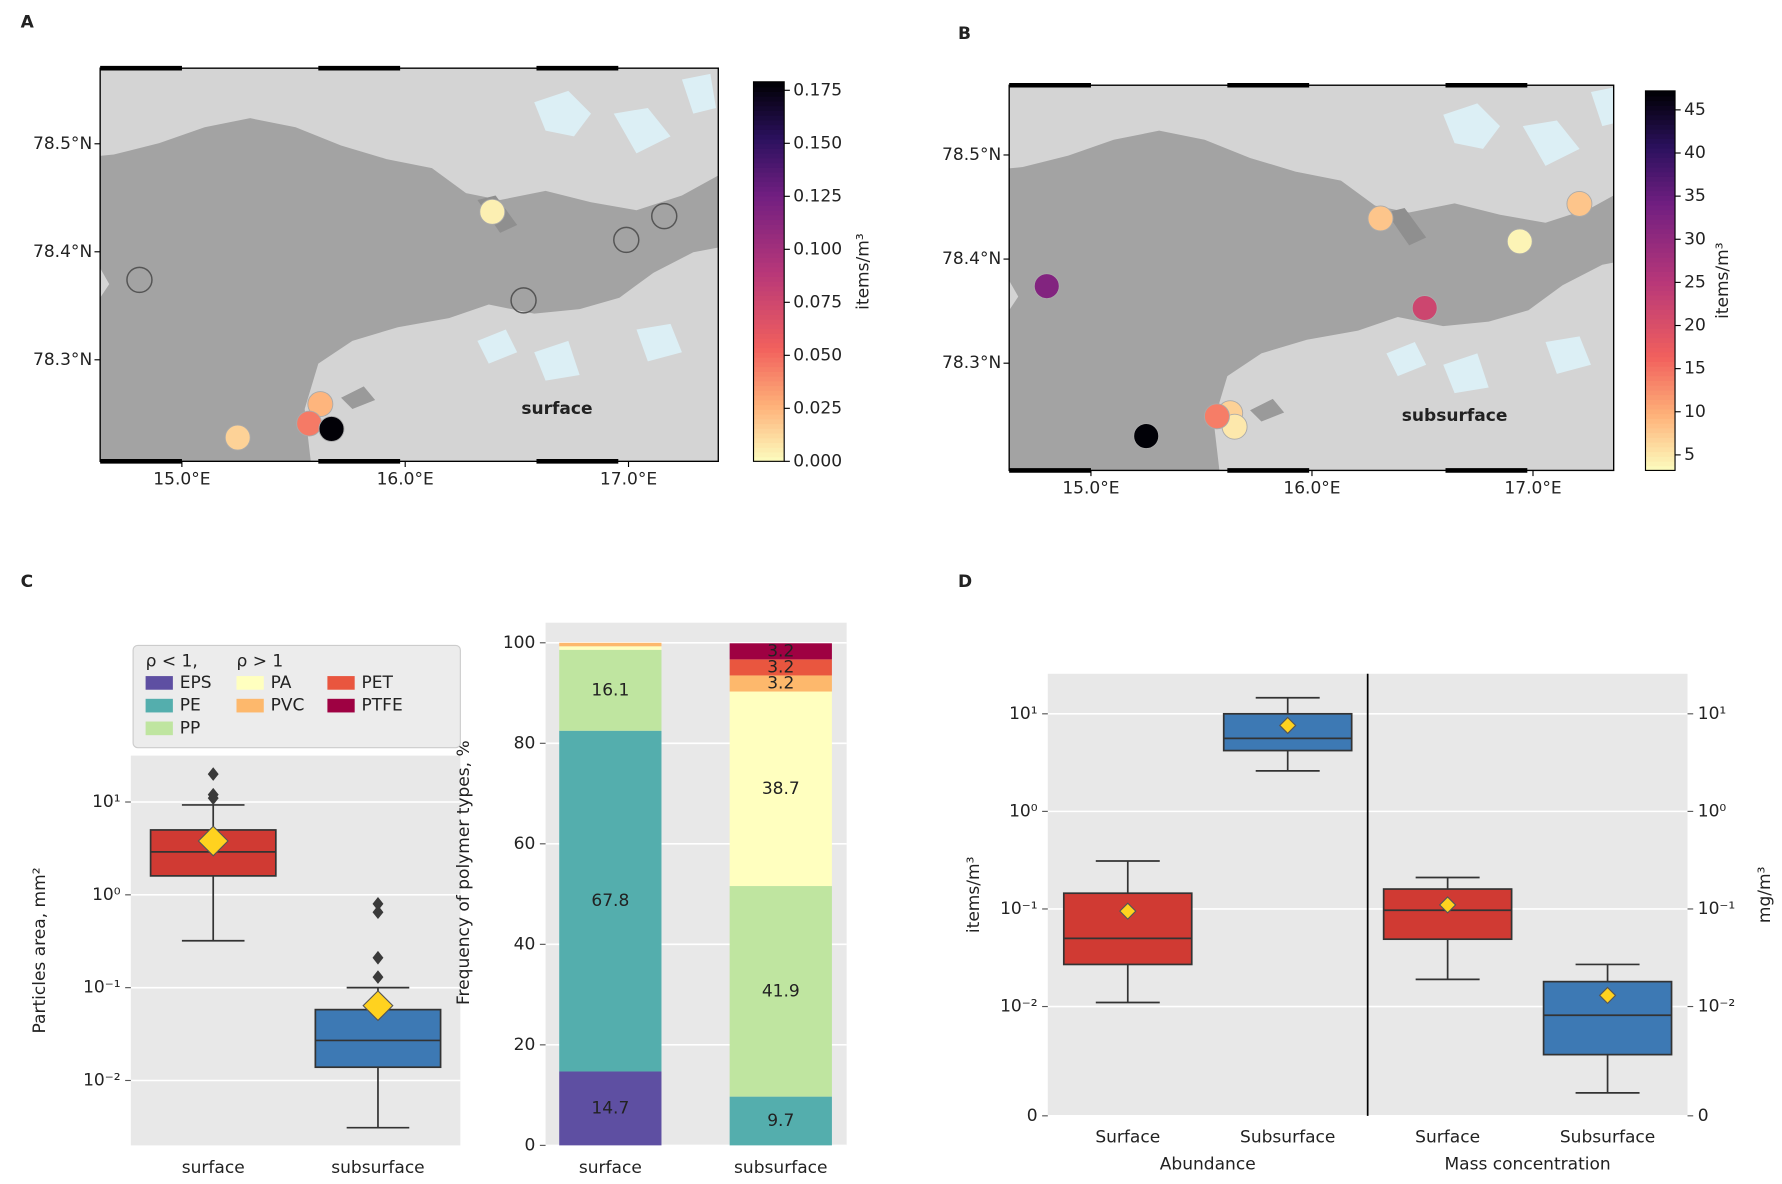  I want to click on y-tick-label: 60, so click(525, 844).